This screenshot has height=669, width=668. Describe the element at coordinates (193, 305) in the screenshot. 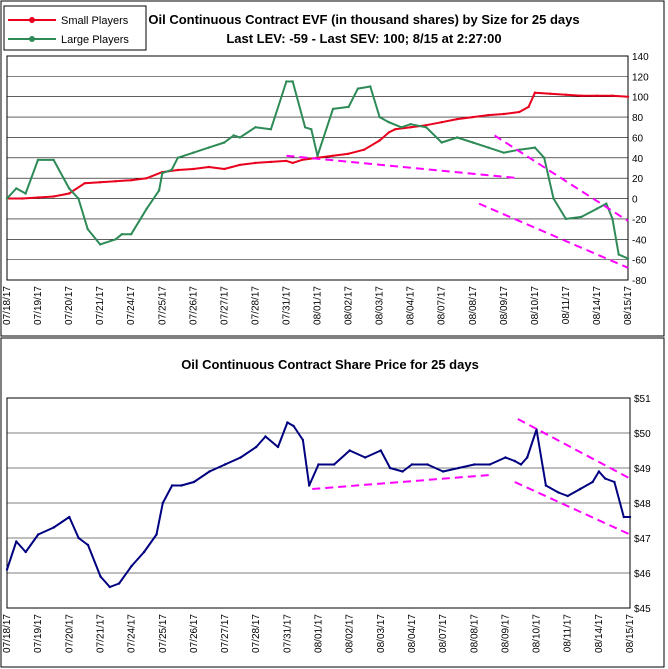

I see `evf-x-tick-label: 07/26/17` at that location.